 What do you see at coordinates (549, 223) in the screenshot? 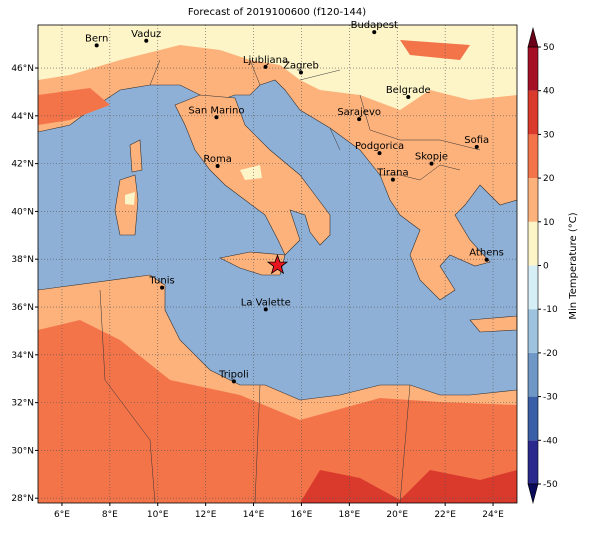
I see `colorbar-tick-label: 10` at bounding box center [549, 223].